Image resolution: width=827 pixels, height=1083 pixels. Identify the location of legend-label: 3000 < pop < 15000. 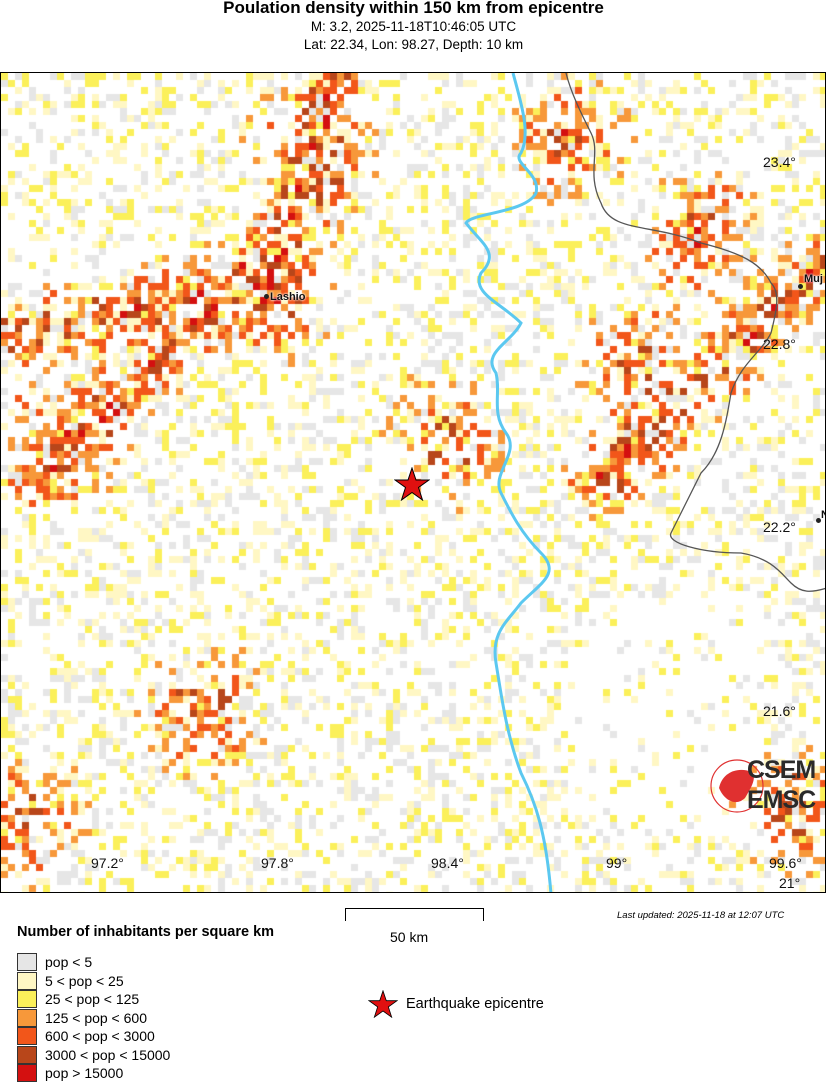
(108, 1054).